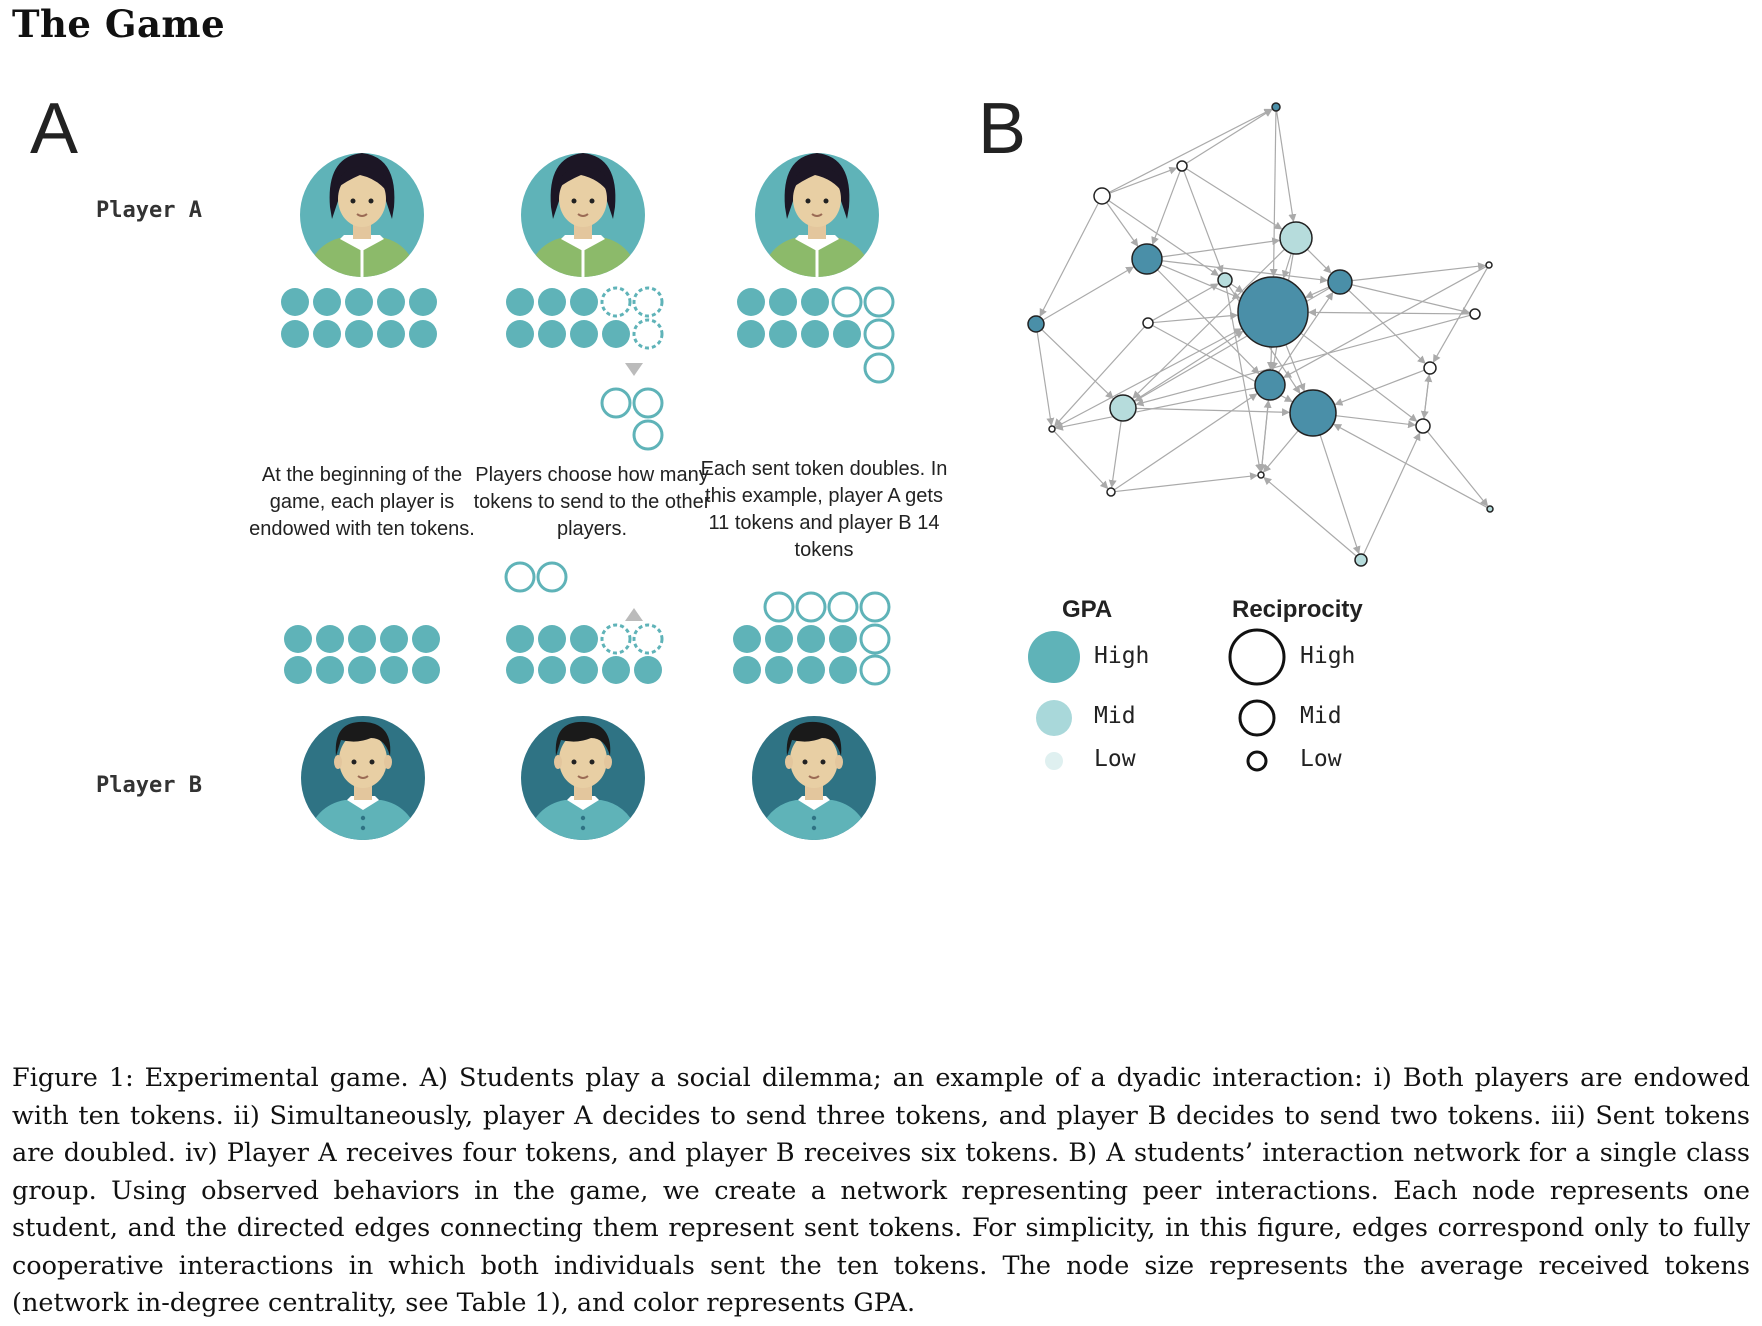 The width and height of the screenshot is (1762, 1326). I want to click on panel-b-letter: B, so click(1002, 129).